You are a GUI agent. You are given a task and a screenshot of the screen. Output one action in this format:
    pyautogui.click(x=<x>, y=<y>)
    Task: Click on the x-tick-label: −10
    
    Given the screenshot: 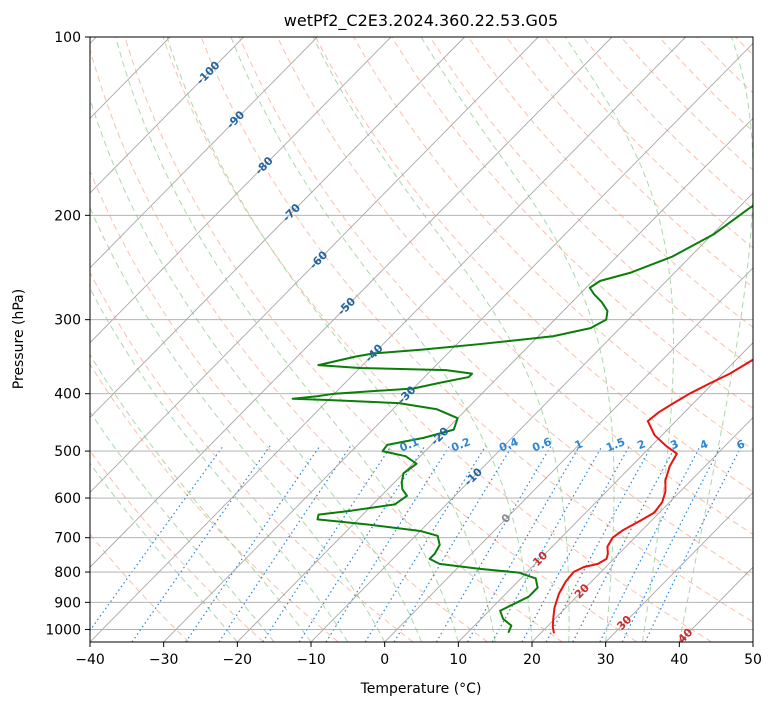 What is the action you would take?
    pyautogui.click(x=311, y=660)
    